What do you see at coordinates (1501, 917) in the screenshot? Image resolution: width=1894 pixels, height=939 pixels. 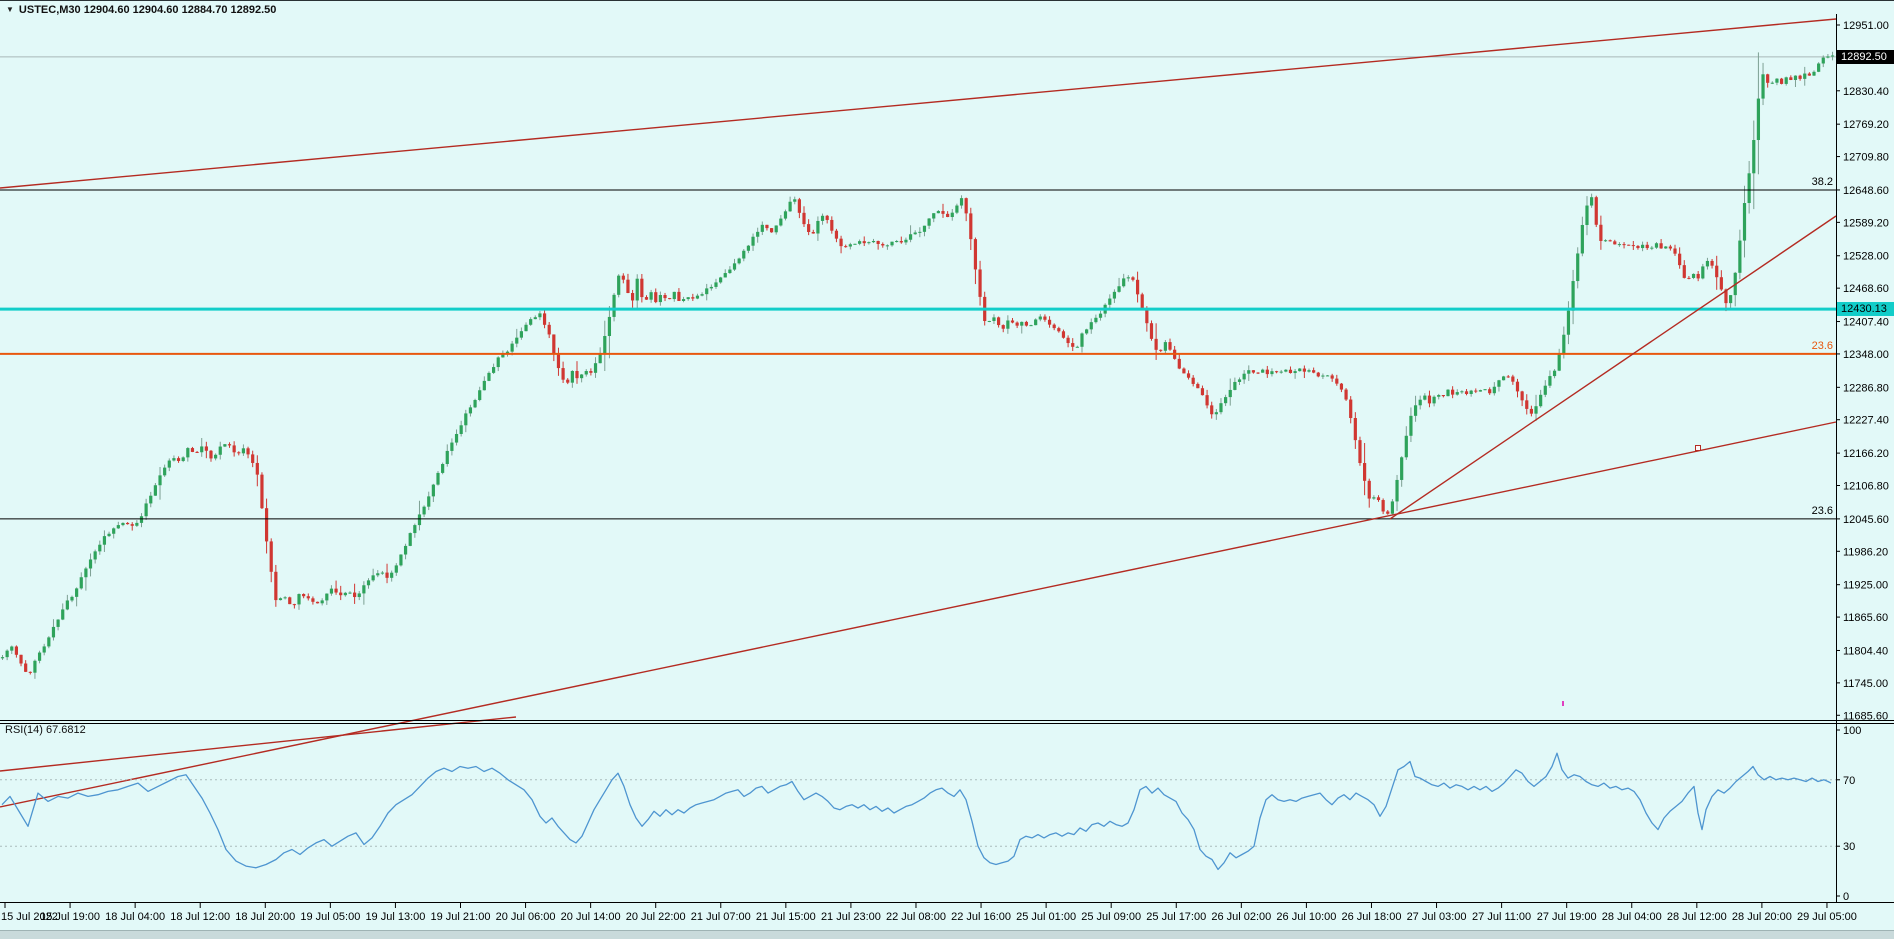 I see `time-tick-label: 27 Jul 11:00` at bounding box center [1501, 917].